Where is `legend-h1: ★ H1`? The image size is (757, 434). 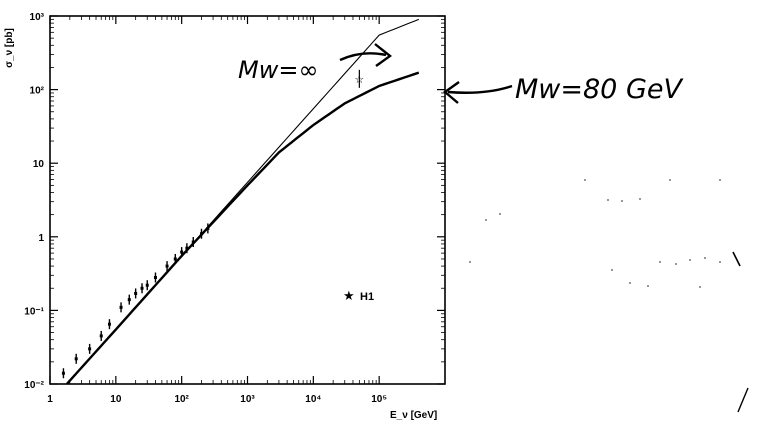 legend-h1: ★ H1 is located at coordinates (358, 296).